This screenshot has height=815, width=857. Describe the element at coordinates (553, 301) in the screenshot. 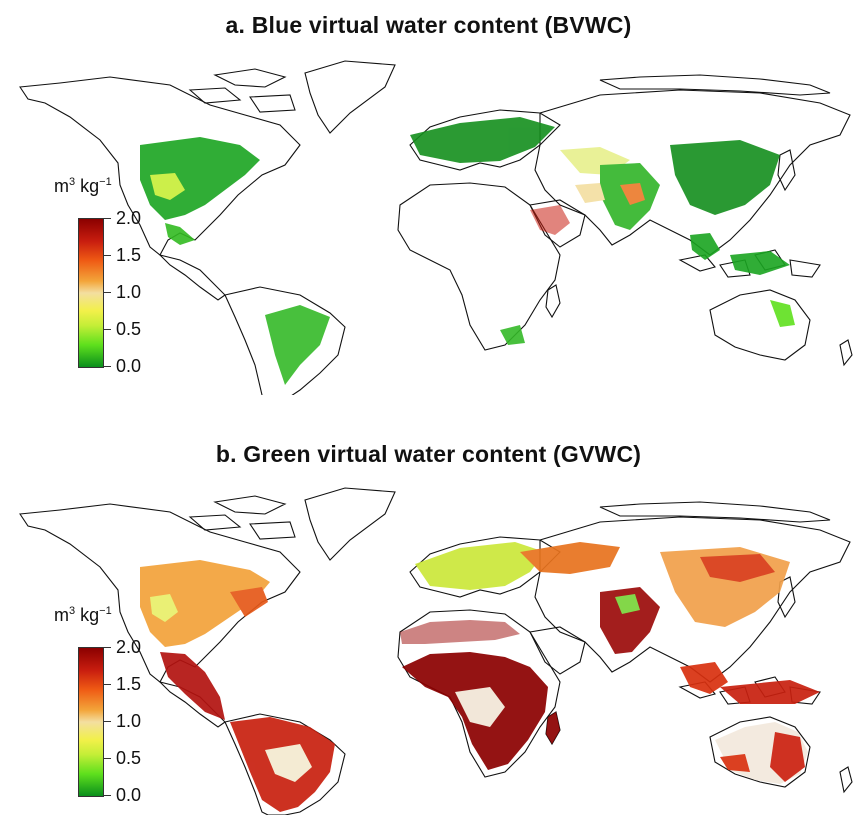

I see `madagascar-outline` at that location.